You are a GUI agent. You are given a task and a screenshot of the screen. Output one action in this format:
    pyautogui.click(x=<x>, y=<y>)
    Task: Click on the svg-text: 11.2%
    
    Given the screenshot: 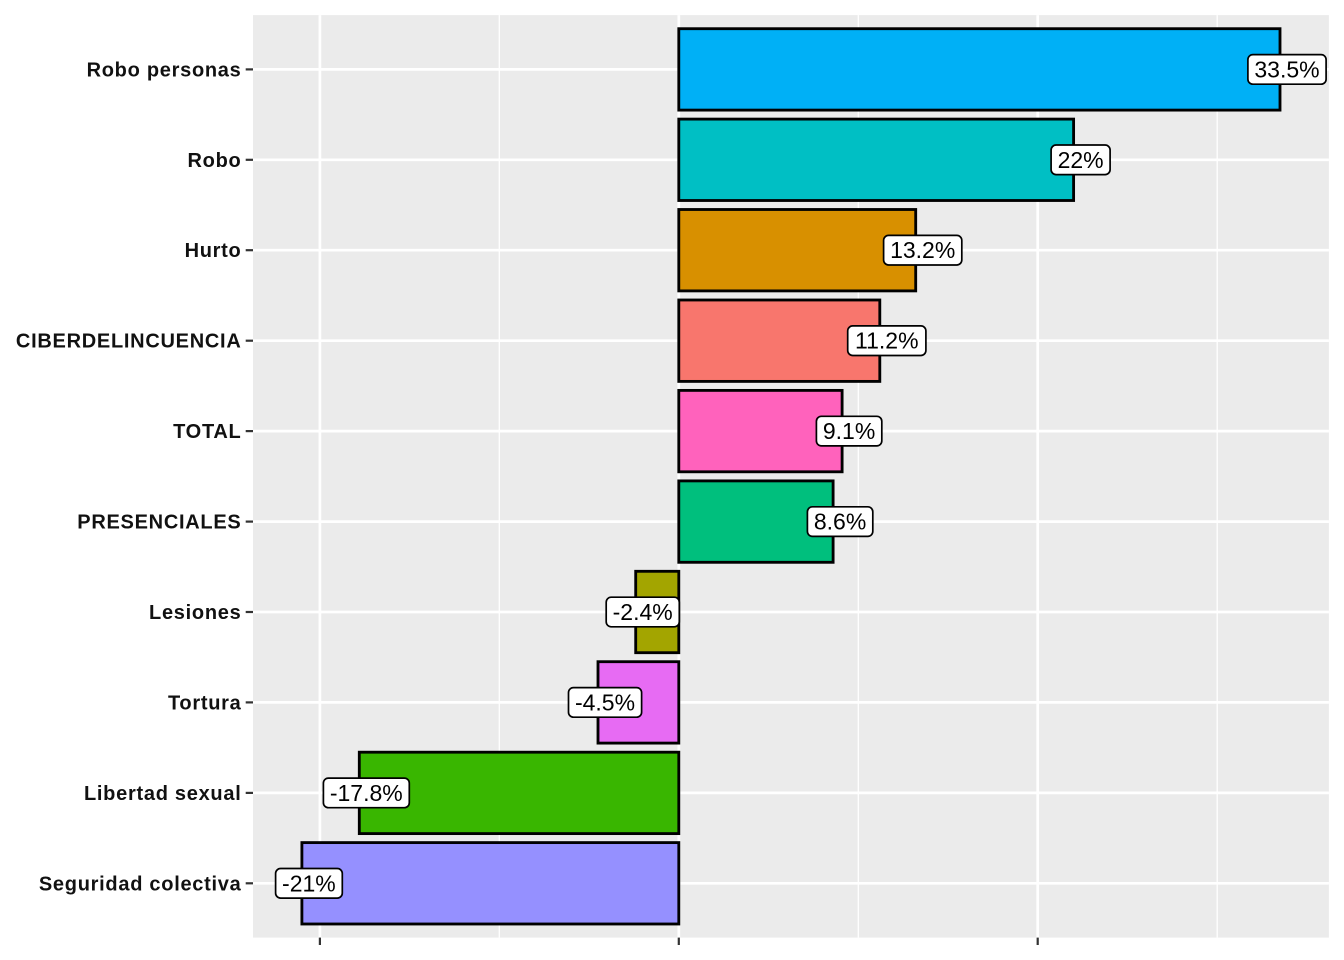 What is the action you would take?
    pyautogui.click(x=887, y=341)
    